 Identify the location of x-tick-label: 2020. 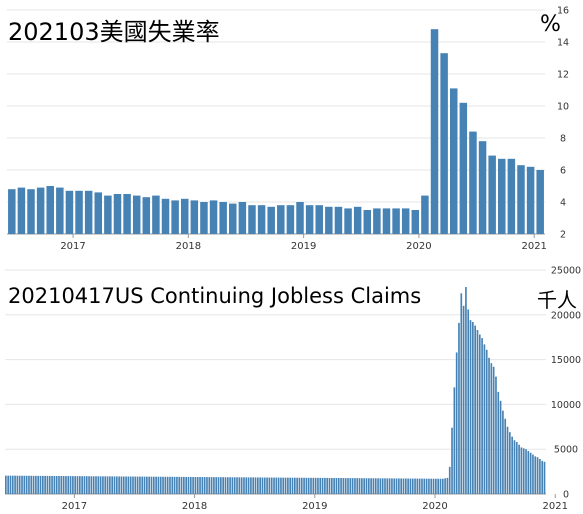
(418, 246).